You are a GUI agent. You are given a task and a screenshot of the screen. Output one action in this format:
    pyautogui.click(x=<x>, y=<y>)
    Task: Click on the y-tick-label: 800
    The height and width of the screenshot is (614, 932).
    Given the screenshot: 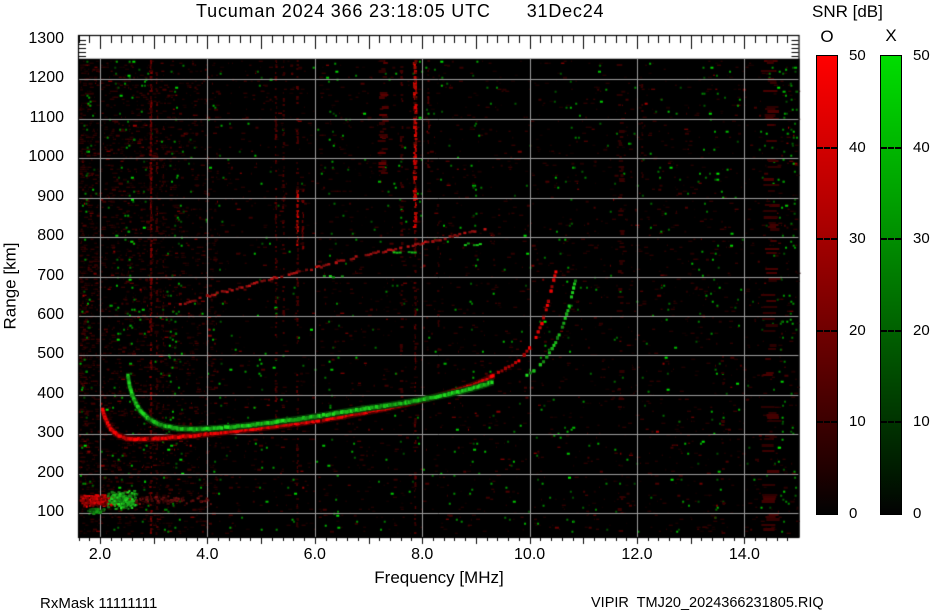 What is the action you would take?
    pyautogui.click(x=50, y=236)
    